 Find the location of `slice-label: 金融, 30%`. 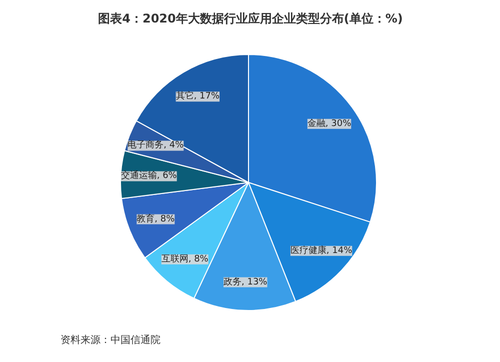

slice-label: 金融, 30% is located at coordinates (329, 123).